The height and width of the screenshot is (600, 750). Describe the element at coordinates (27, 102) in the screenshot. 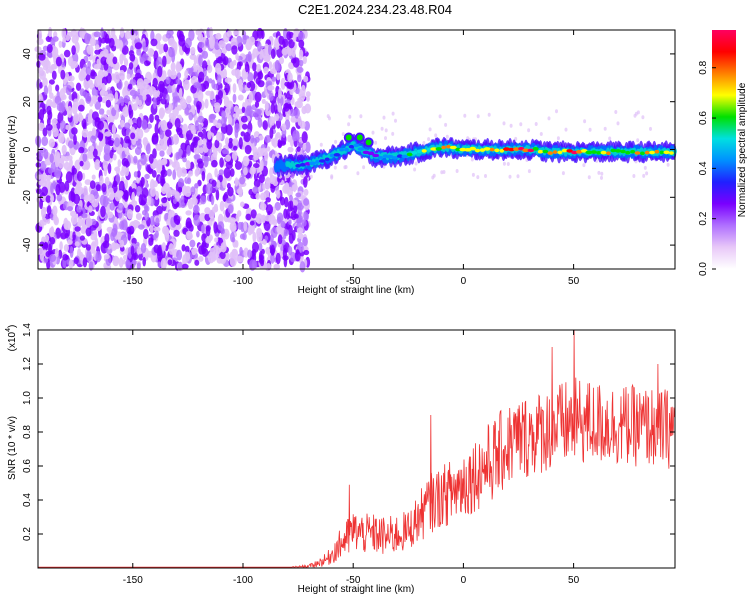

I see `spectrogram-y-tick-label: 20` at that location.